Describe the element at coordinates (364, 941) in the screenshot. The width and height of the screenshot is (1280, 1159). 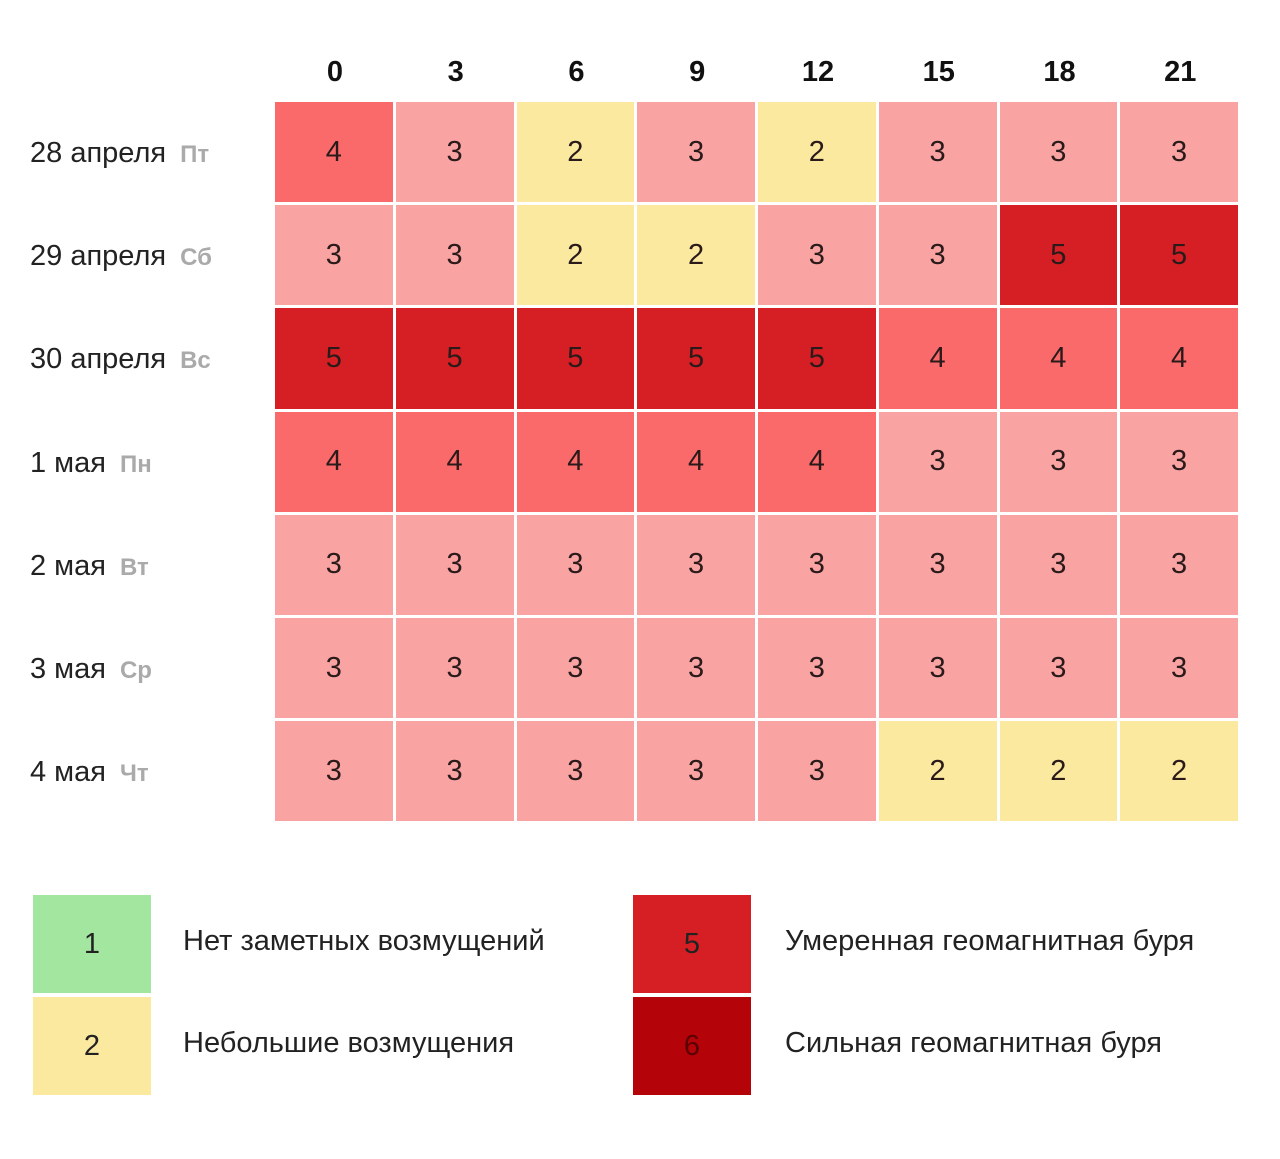
I see `legend-label: Нет заметных возмущений` at that location.